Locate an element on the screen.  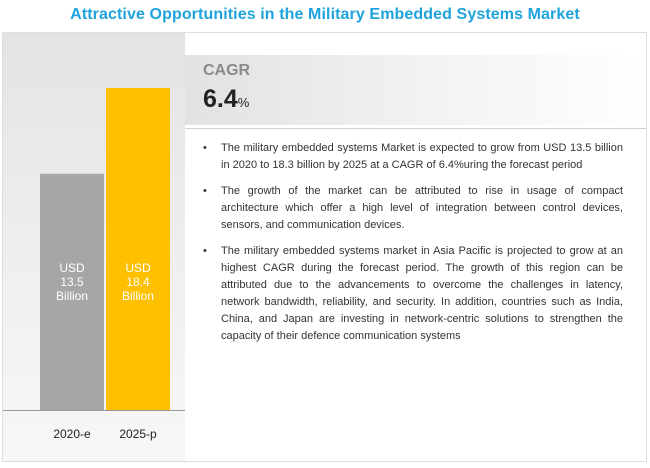
cagr-number: 6.4 is located at coordinates (220, 99).